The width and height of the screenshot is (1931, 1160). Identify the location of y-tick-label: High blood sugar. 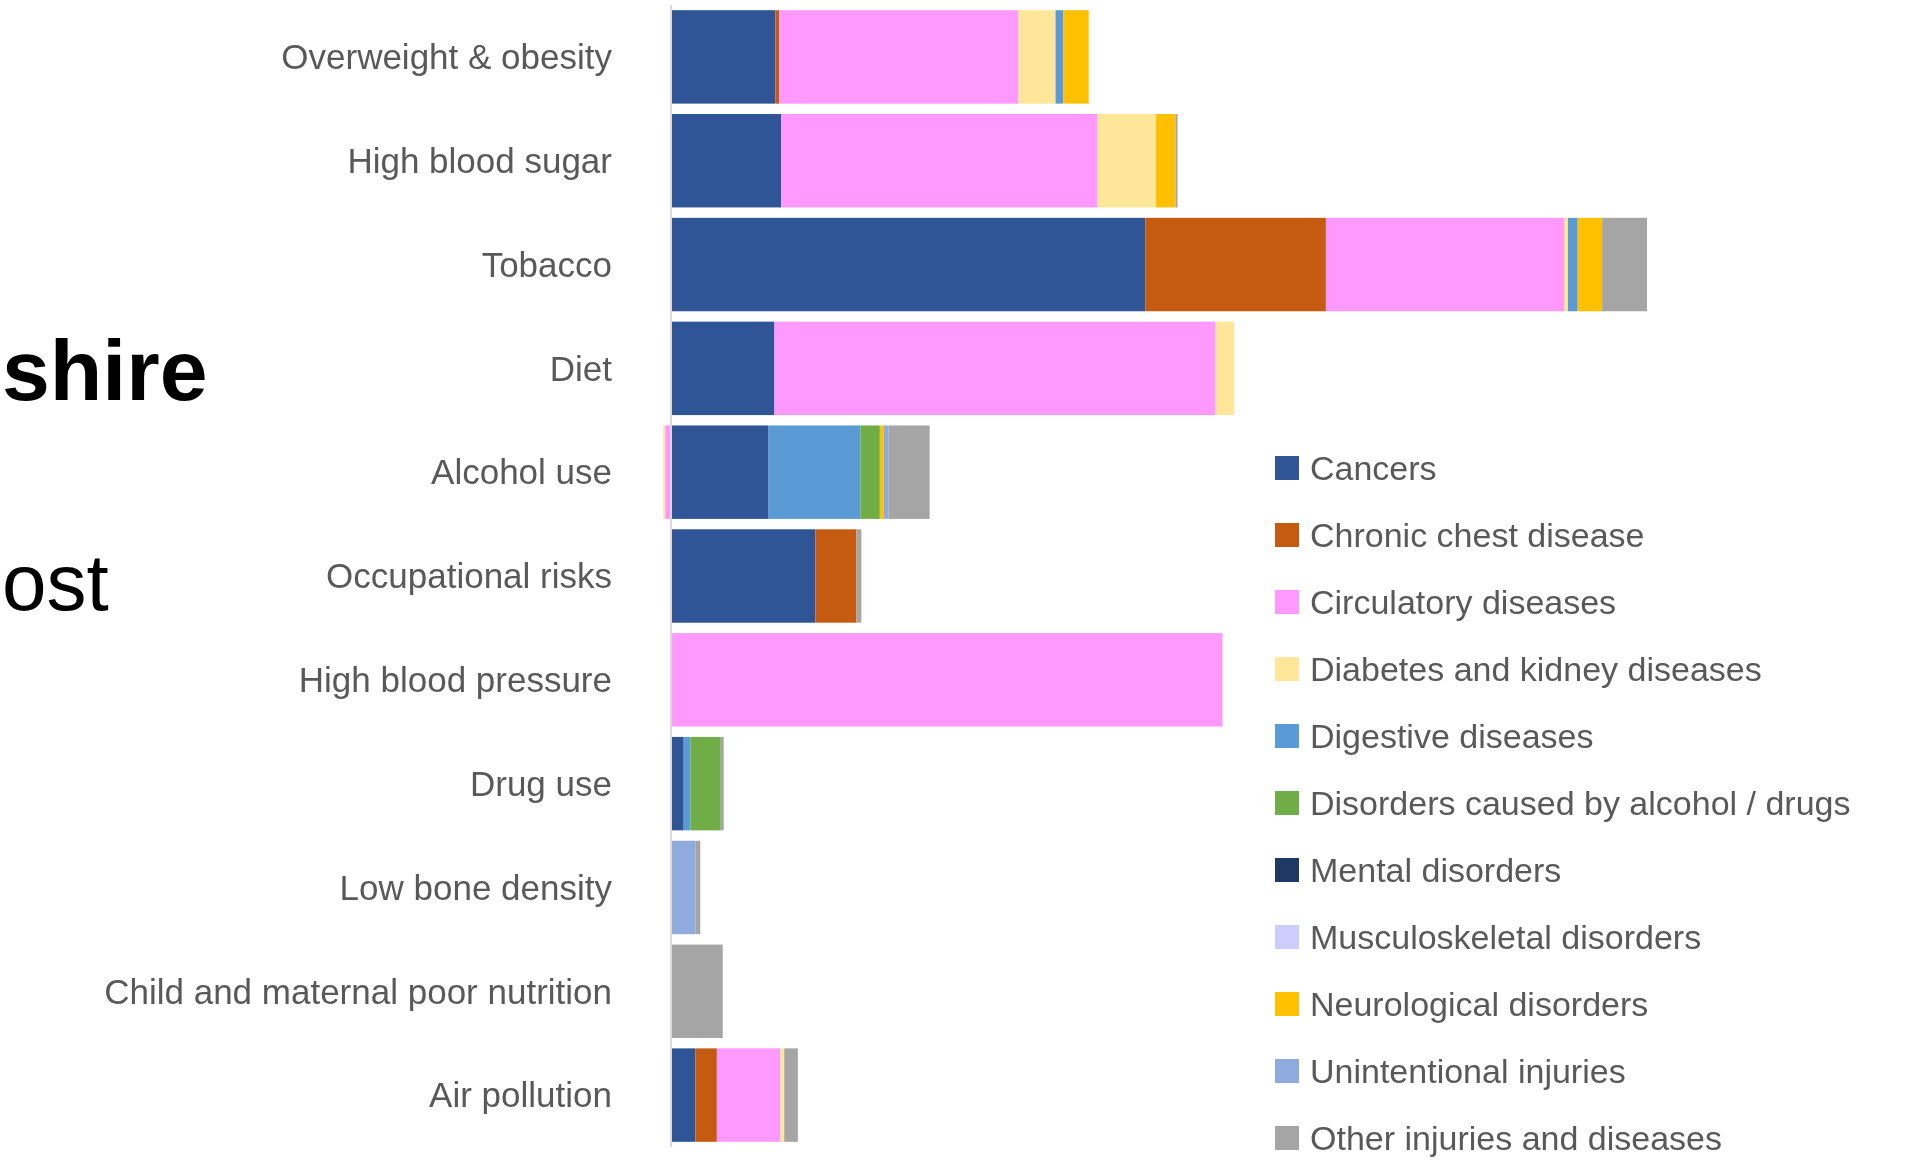
(480, 160).